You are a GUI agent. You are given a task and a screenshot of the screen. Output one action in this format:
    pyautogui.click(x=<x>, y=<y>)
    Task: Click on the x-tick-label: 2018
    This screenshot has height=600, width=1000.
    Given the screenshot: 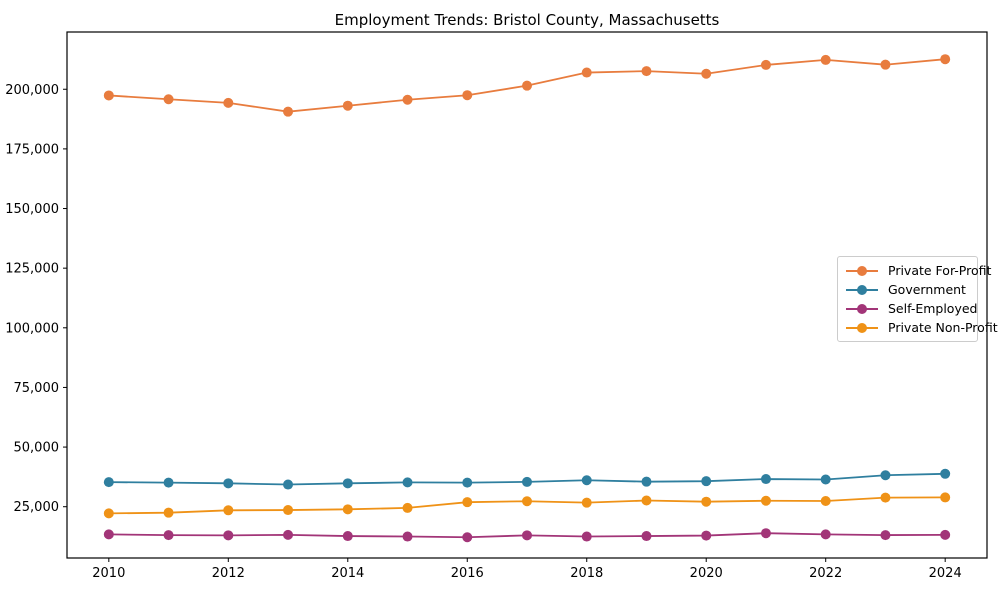 What is the action you would take?
    pyautogui.click(x=586, y=573)
    